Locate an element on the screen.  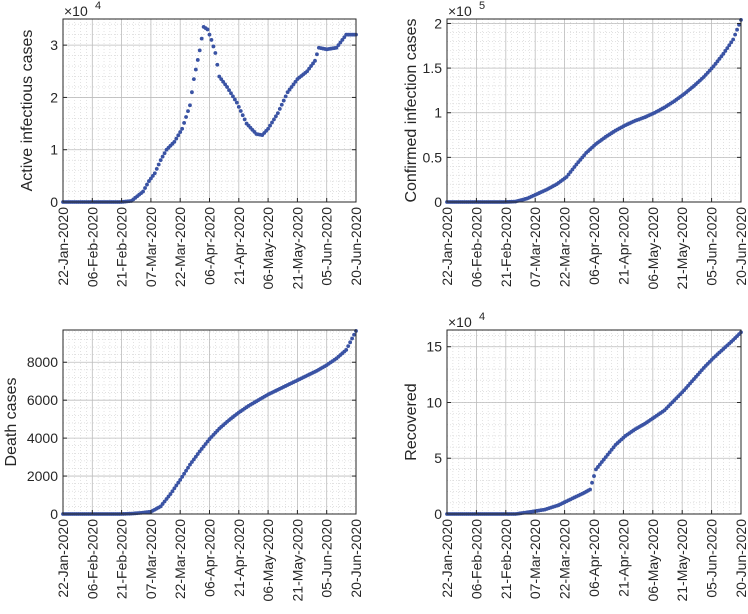
x-tick-label: 22-Mar-2020 is located at coordinates (180, 247).